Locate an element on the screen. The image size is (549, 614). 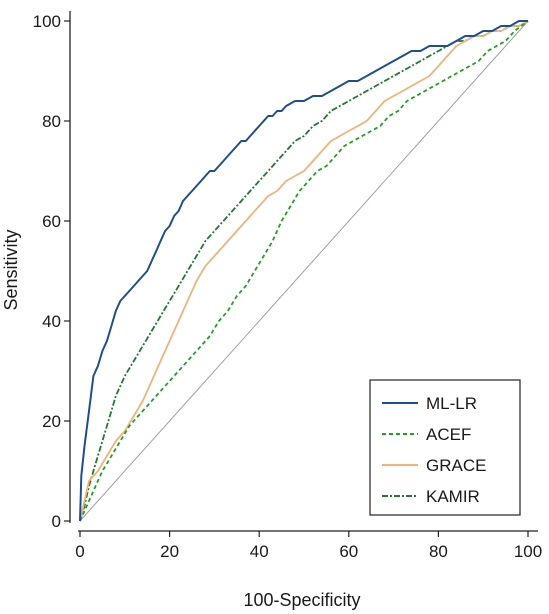
y-tick-label: 80 is located at coordinates (51, 121).